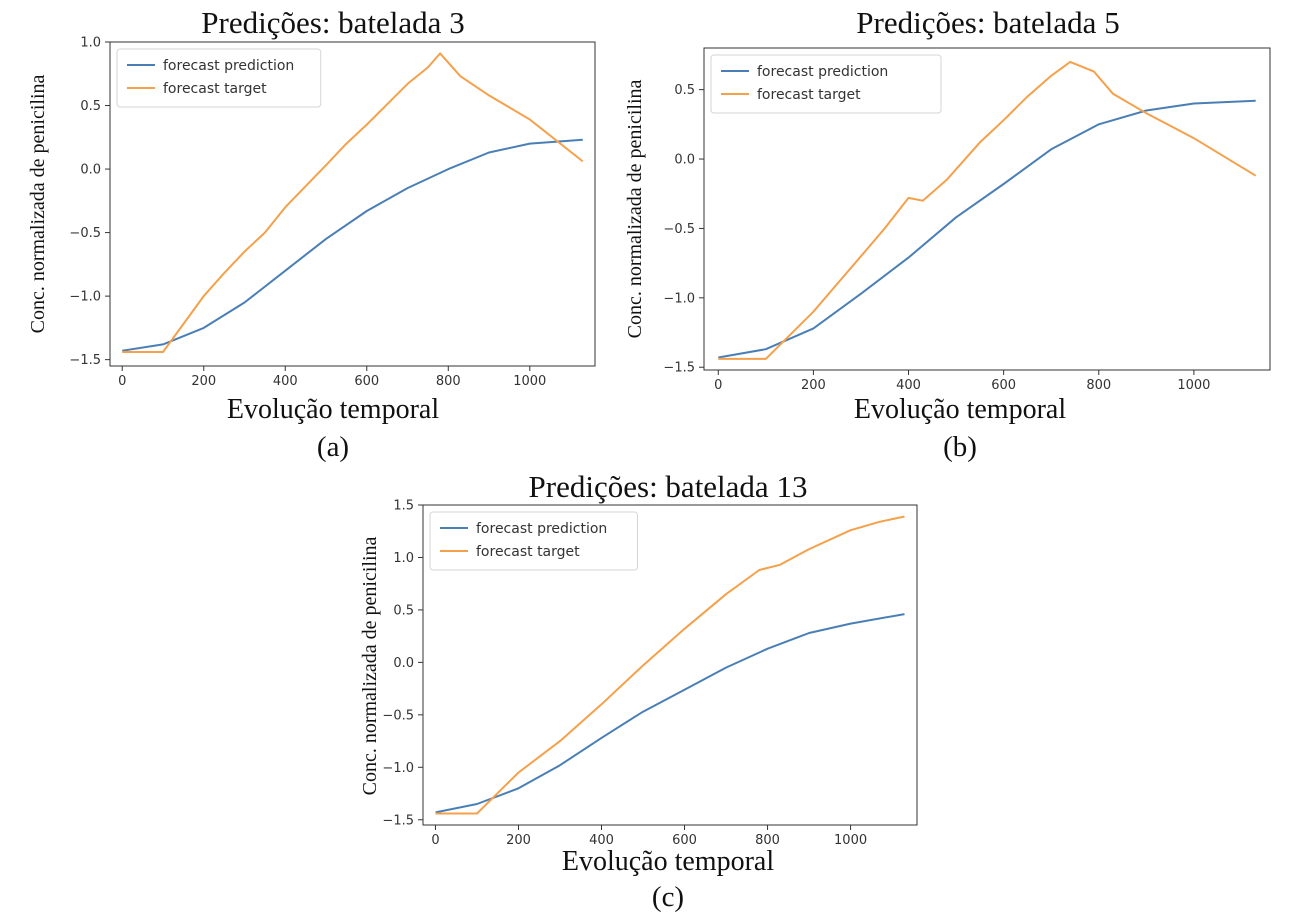 The image size is (1300, 920). I want to click on y-tick-label: 1.5, so click(403, 506).